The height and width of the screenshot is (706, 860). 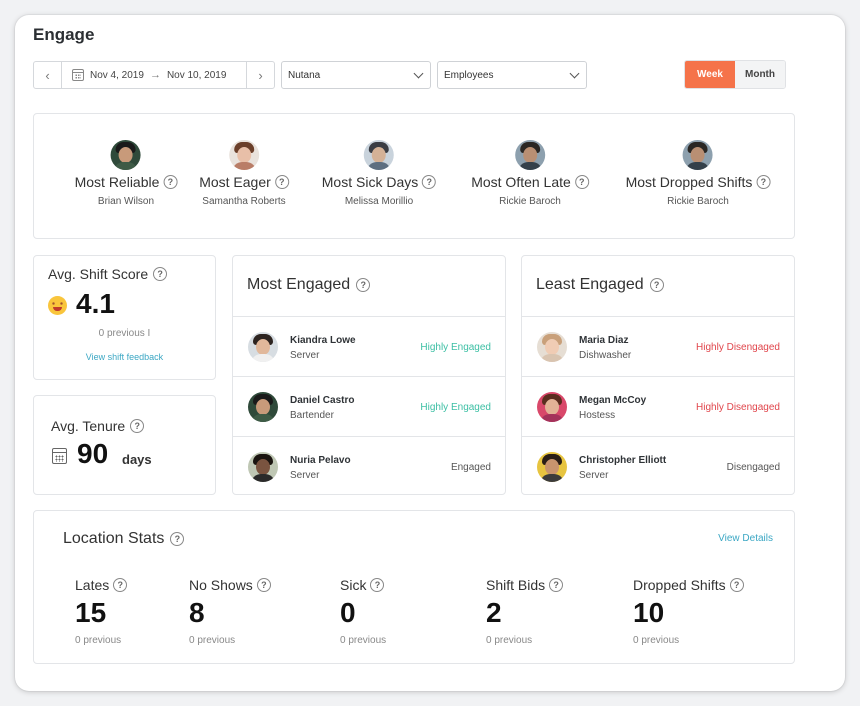 What do you see at coordinates (760, 74) in the screenshot?
I see `month-button: Month` at bounding box center [760, 74].